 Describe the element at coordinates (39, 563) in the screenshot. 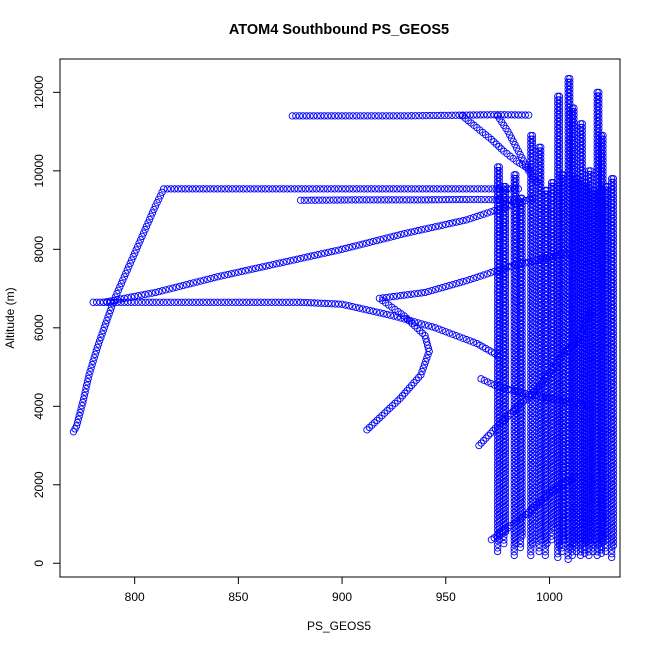

I see `y-tick-label: 0` at that location.